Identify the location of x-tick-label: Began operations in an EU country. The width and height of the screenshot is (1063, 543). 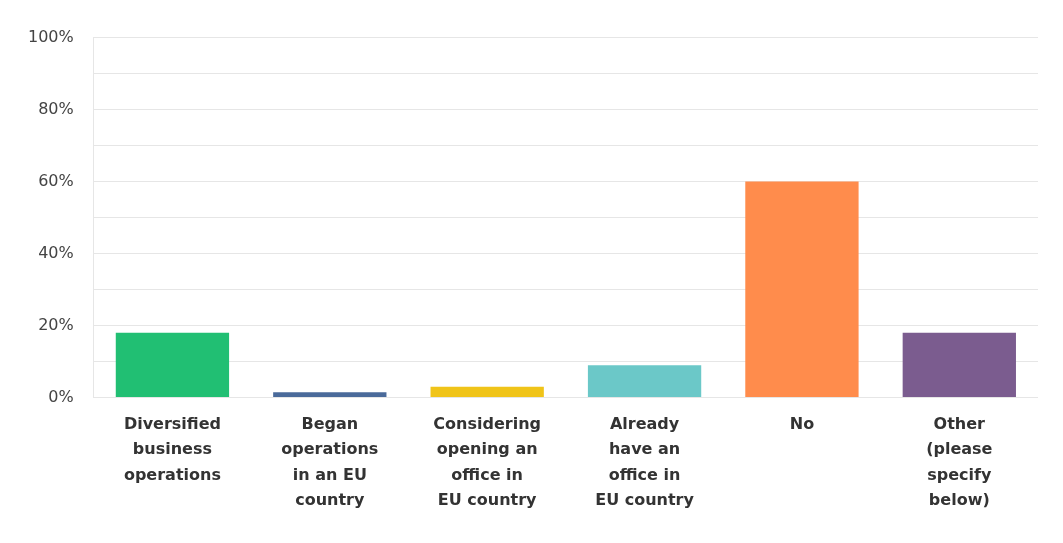
(330, 461).